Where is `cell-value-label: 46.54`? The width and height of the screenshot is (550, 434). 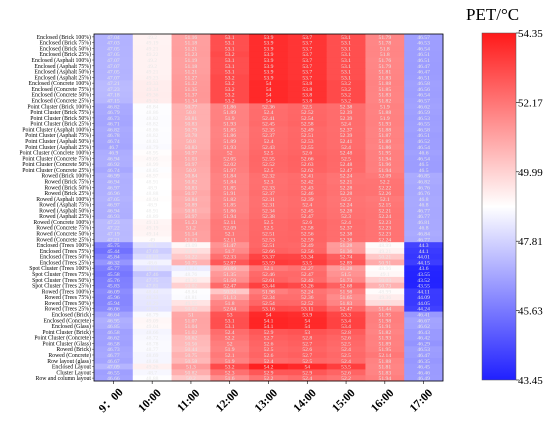 cell-value-label: 46.54 is located at coordinates (423, 96).